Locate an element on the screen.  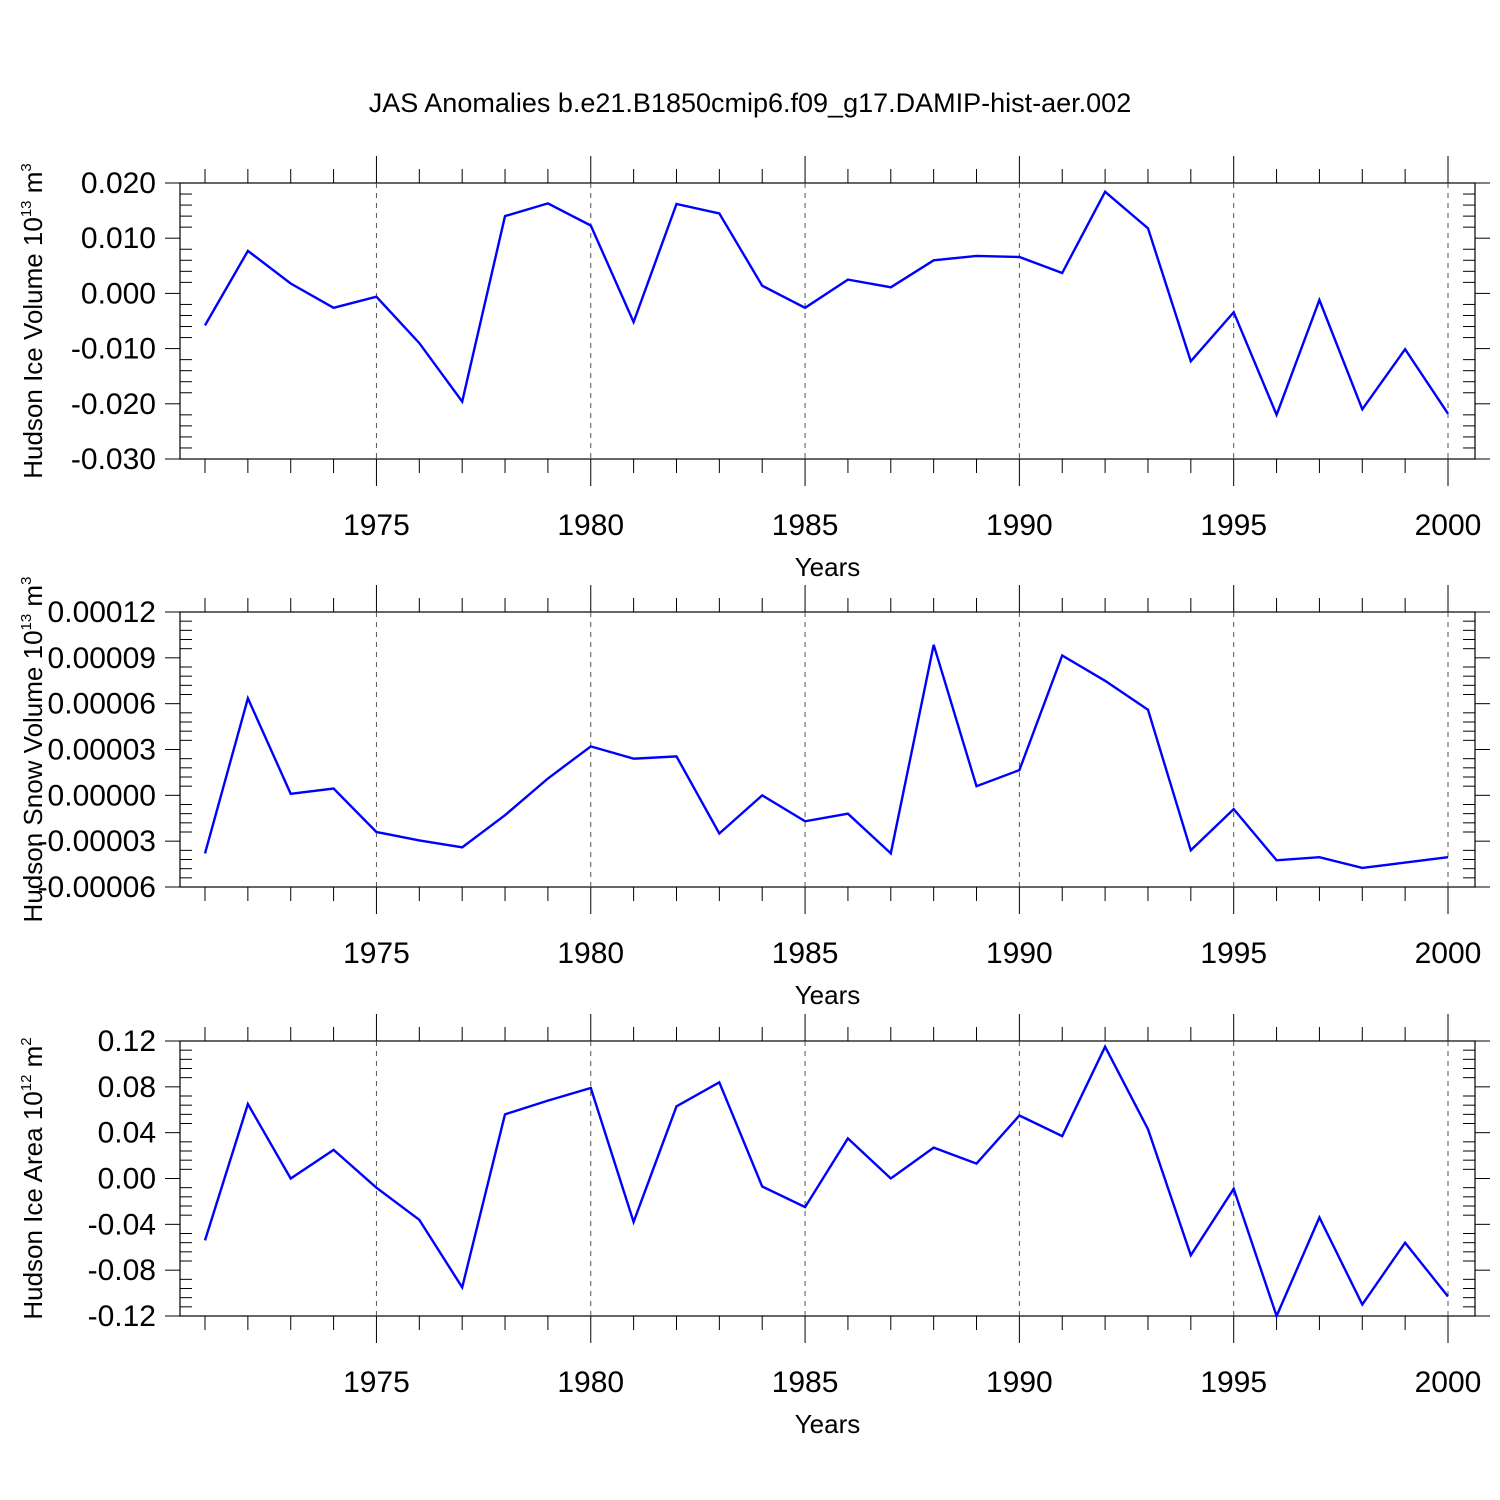
y-tick-label: 0.08 is located at coordinates (127, 1087).